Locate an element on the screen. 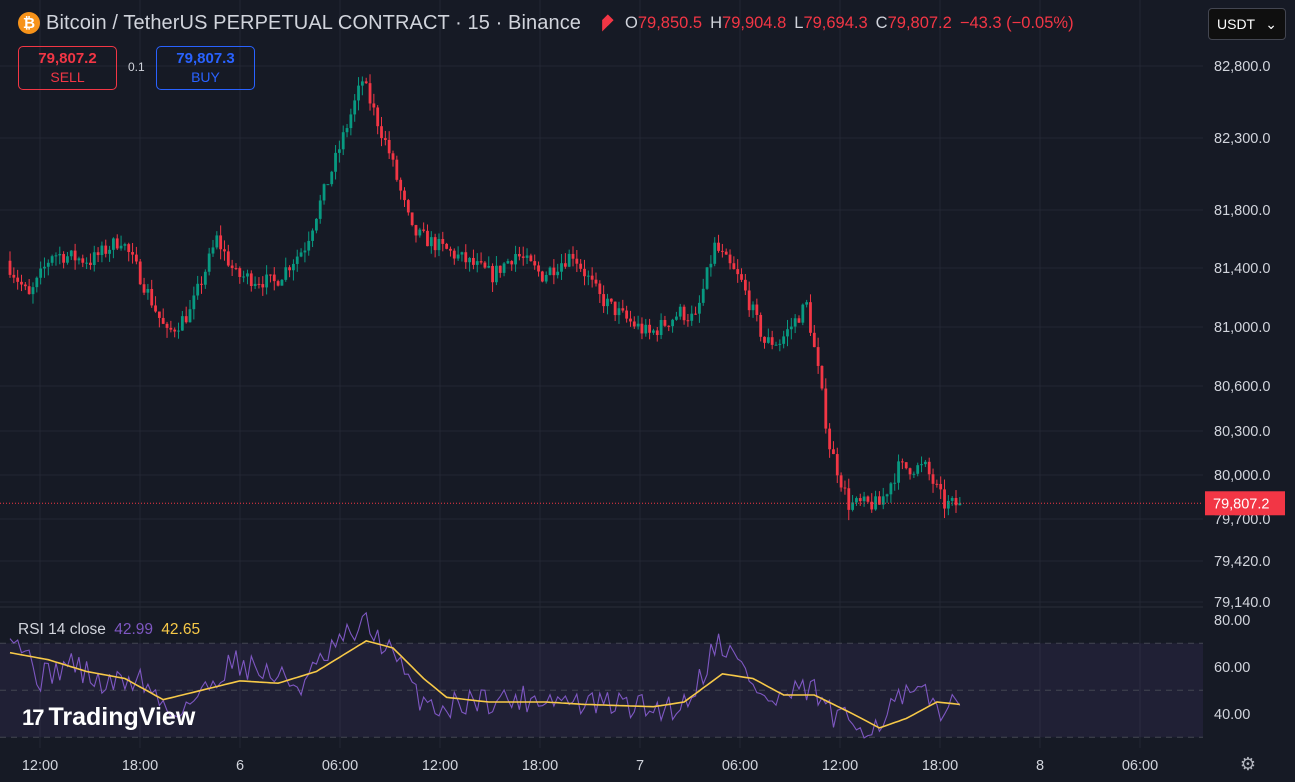  rsi-ma-value: 42.65 is located at coordinates (181, 629).